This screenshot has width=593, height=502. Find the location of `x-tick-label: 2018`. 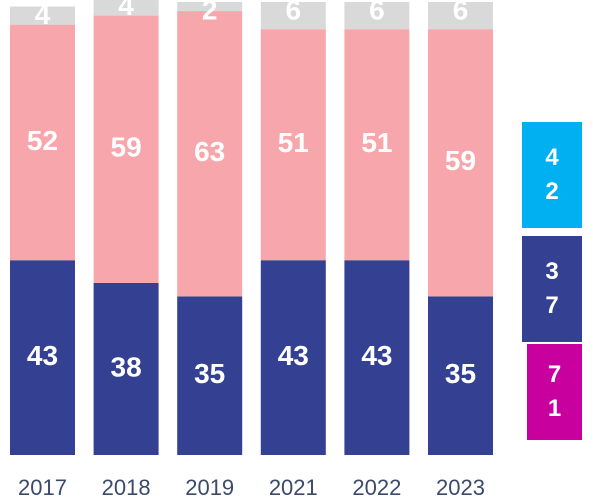

x-tick-label: 2018 is located at coordinates (126, 487).